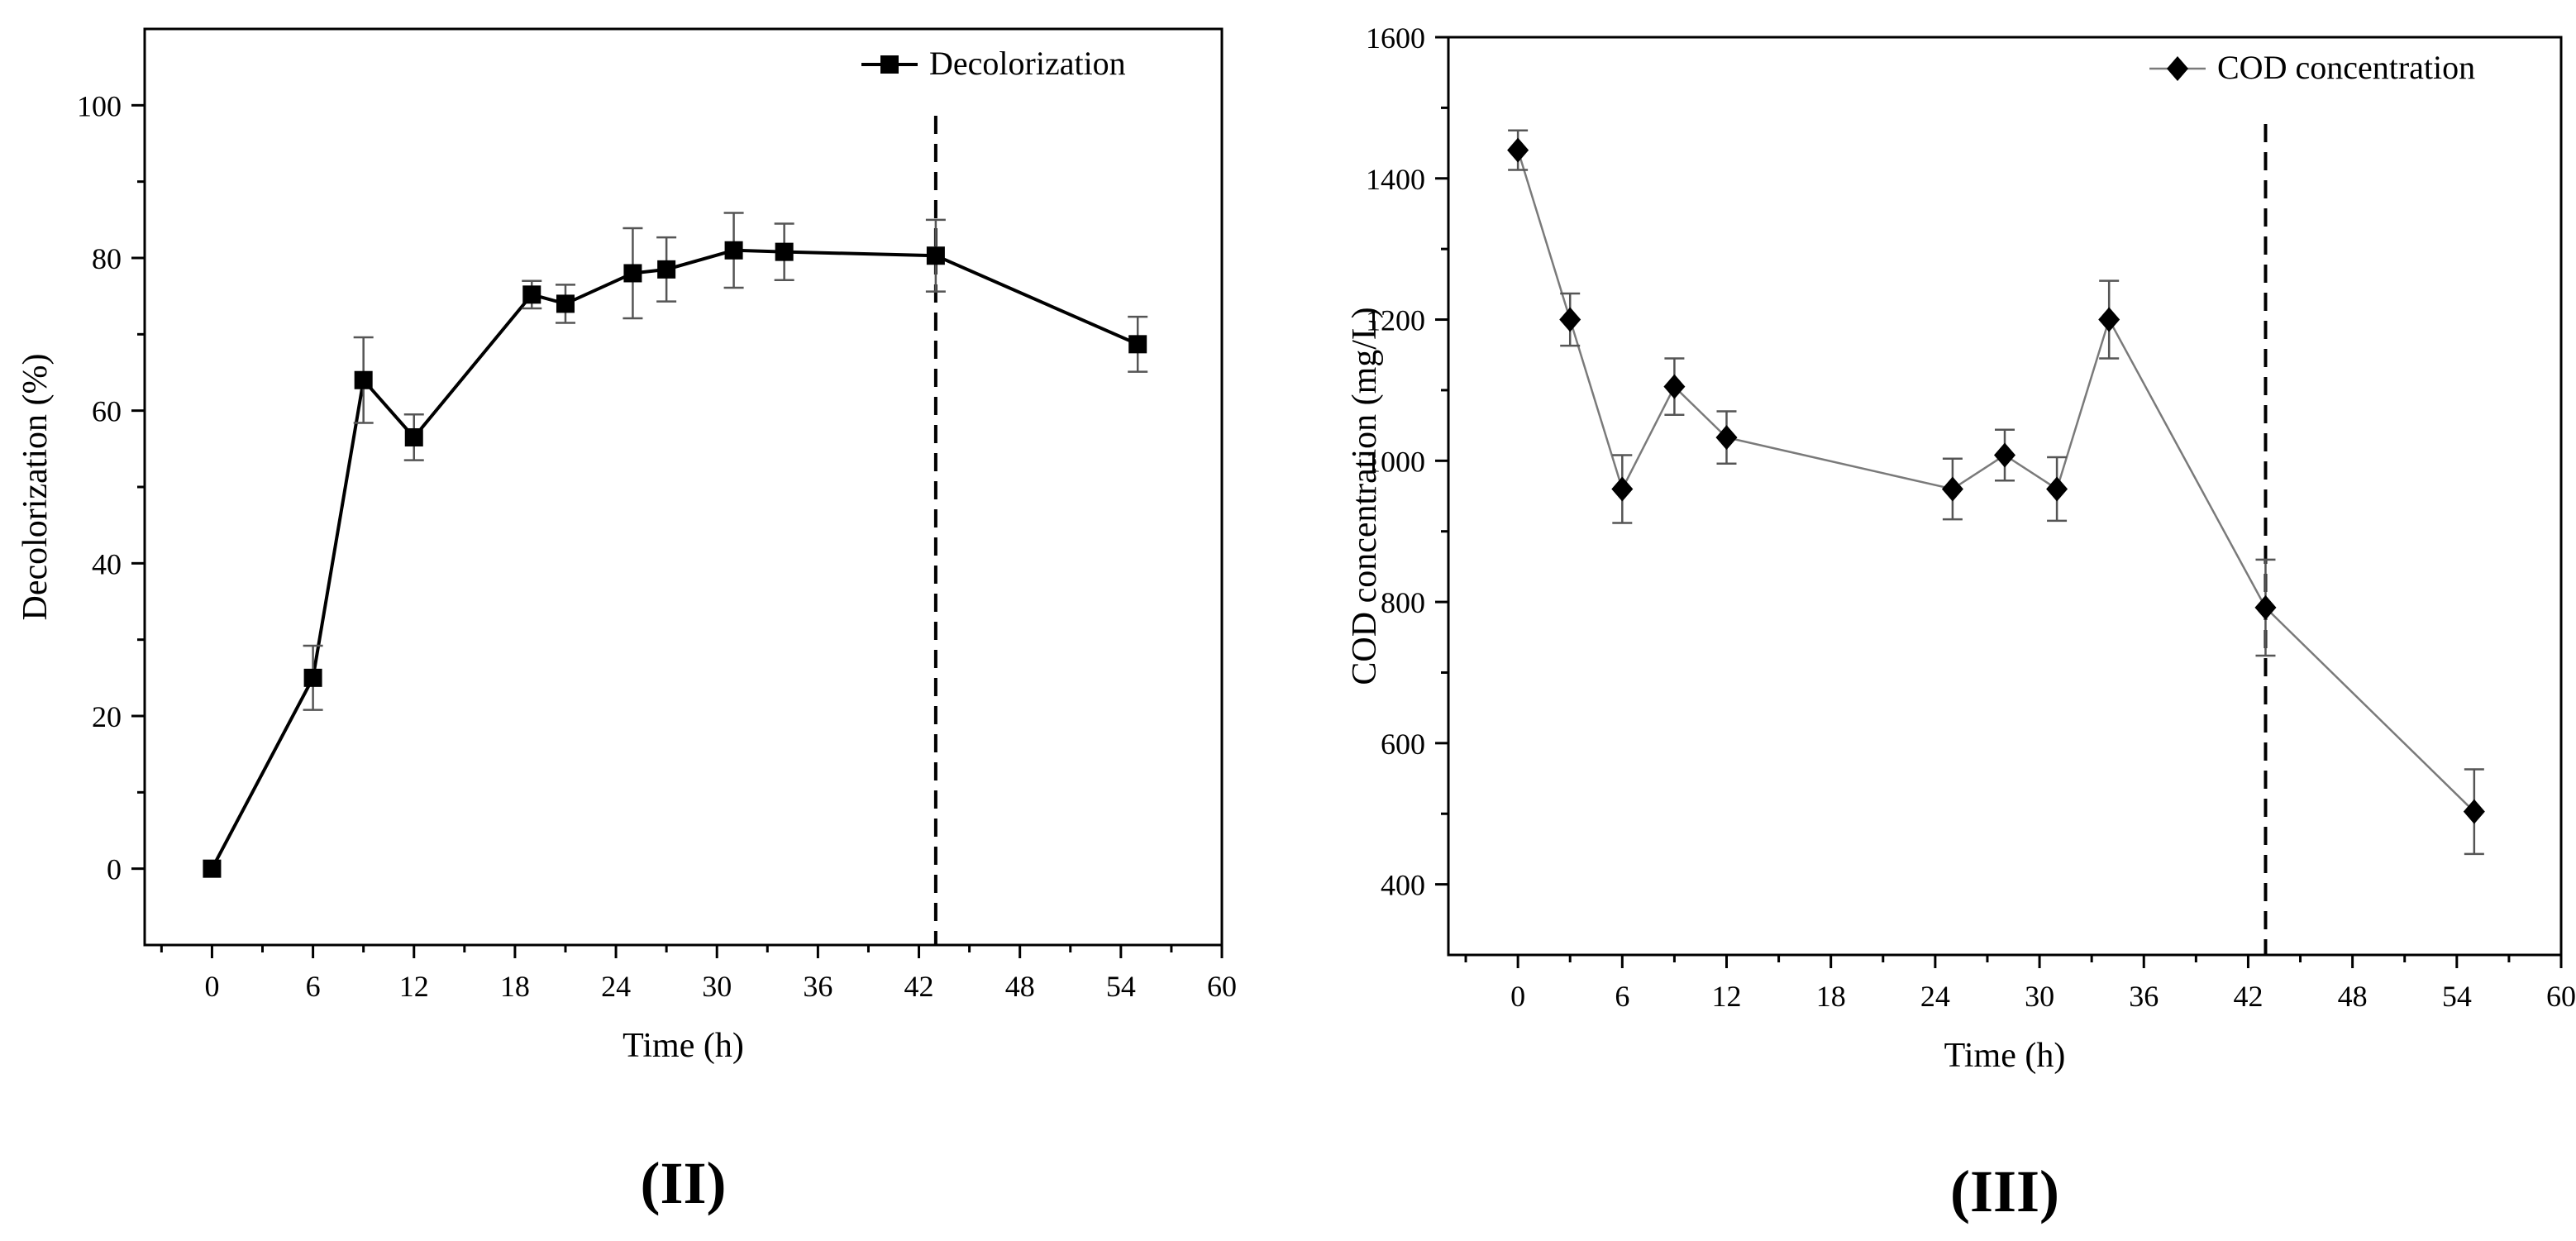  What do you see at coordinates (1403, 885) in the screenshot?
I see `y-tick-label: 400` at bounding box center [1403, 885].